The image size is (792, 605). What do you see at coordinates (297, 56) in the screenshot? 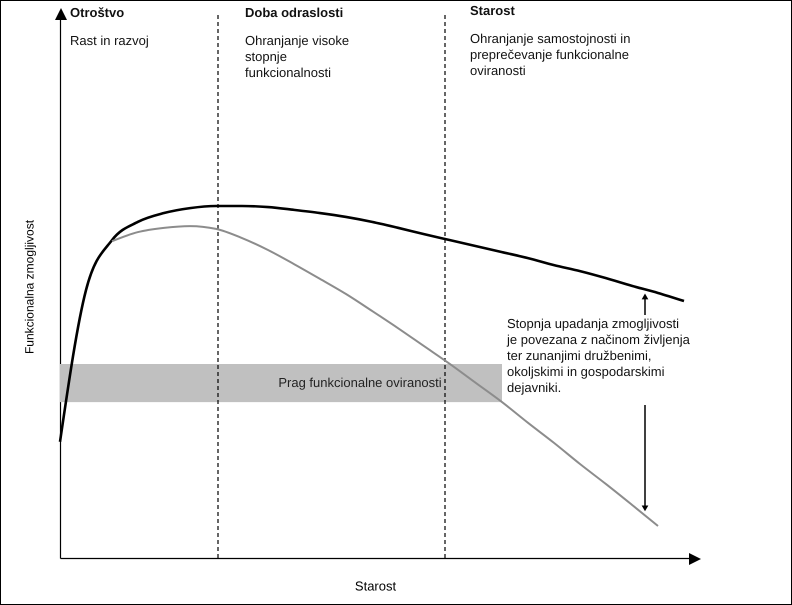
I see `text: Ohranjanje visoke stopnje funkcionalnosti` at bounding box center [297, 56].